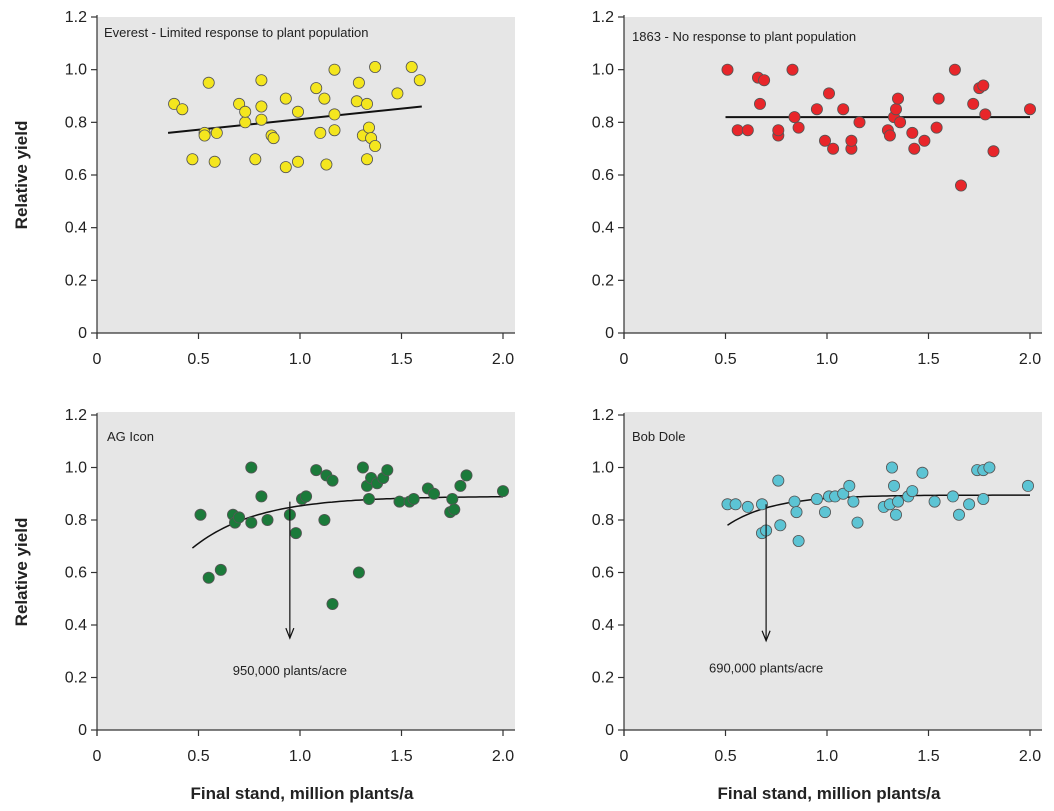 The image size is (1054, 811). What do you see at coordinates (928, 359) in the screenshot?
I see `x-tick-label: 1.5` at bounding box center [928, 359].